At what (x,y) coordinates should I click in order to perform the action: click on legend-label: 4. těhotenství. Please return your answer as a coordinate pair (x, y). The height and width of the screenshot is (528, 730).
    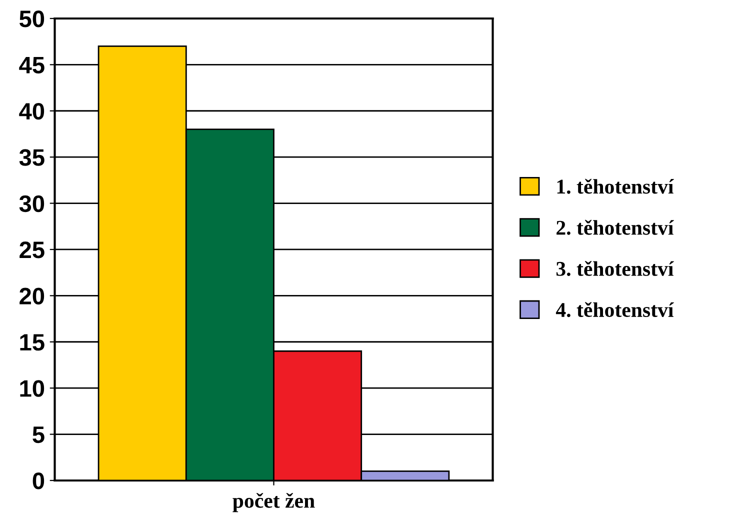
    Looking at the image, I should click on (615, 310).